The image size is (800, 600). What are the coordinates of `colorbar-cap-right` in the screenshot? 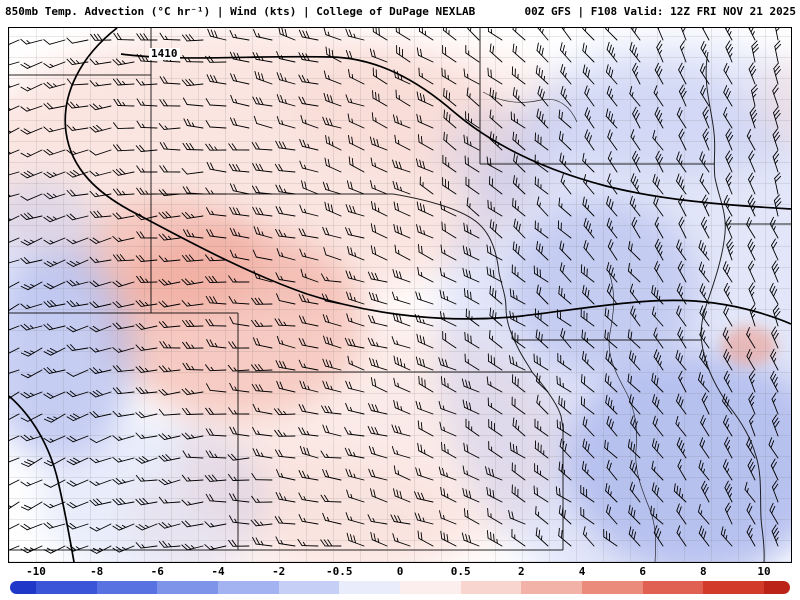 It's located at (777, 587).